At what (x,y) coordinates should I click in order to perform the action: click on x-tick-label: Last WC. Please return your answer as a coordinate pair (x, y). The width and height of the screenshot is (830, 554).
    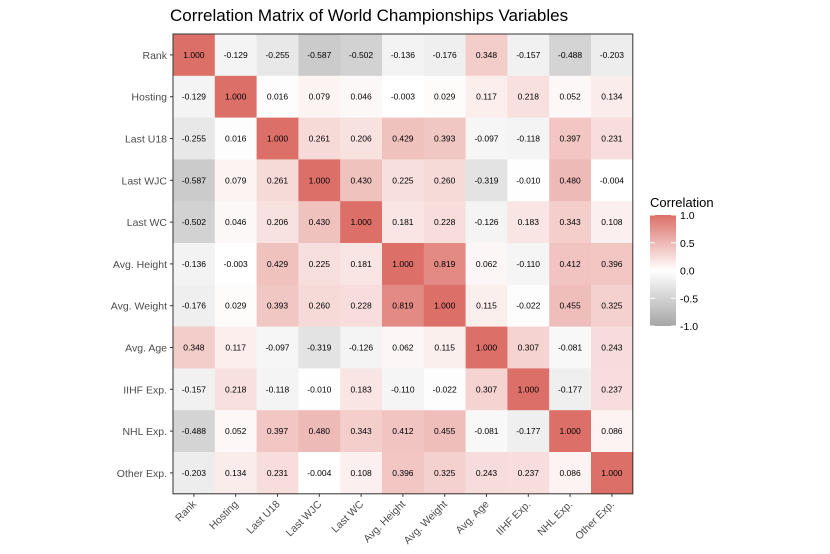
    Looking at the image, I should click on (347, 516).